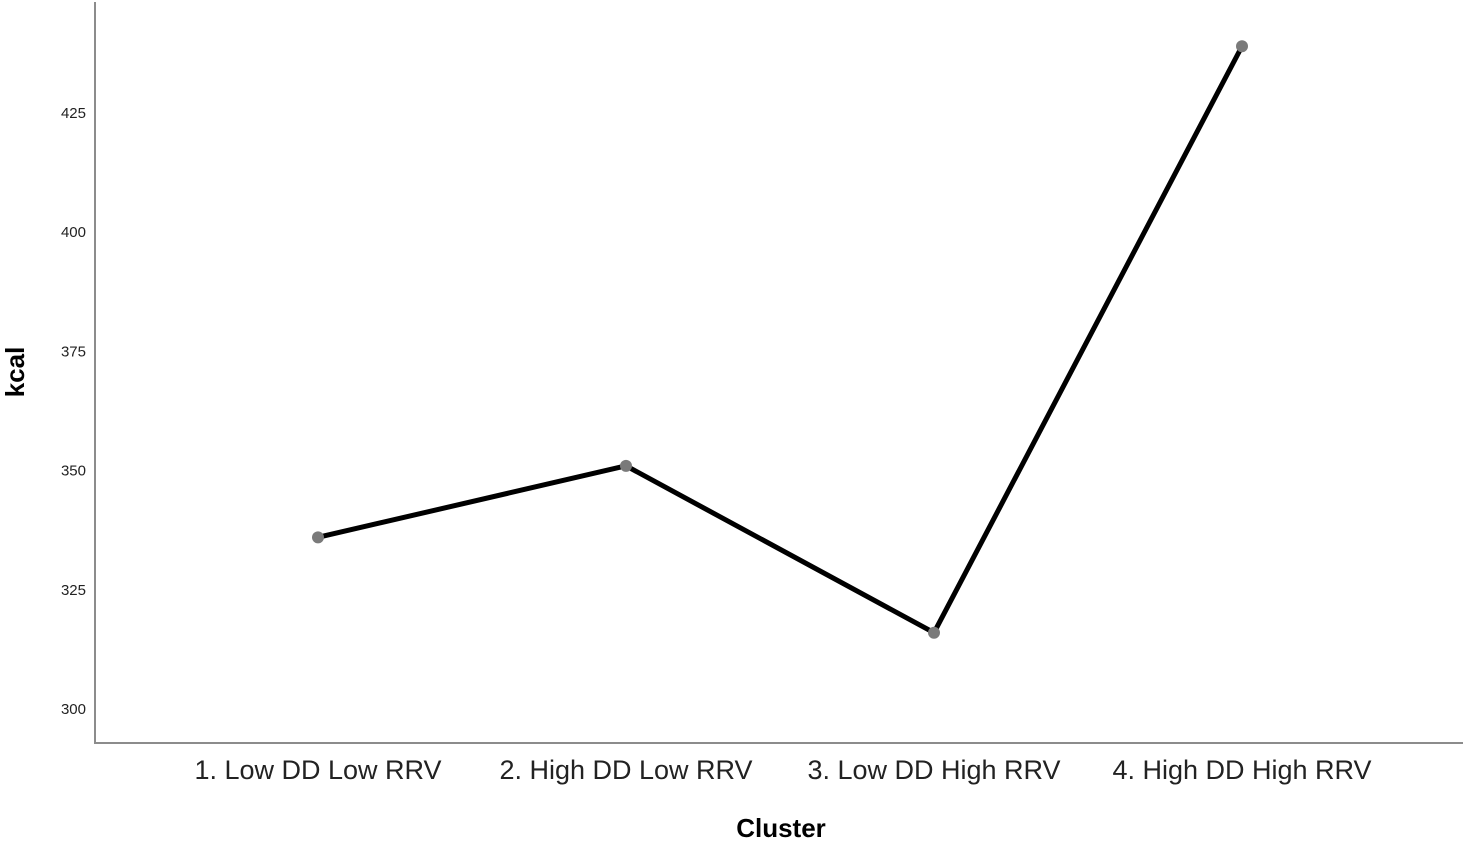  What do you see at coordinates (73, 232) in the screenshot?
I see `y-tick-label: 400` at bounding box center [73, 232].